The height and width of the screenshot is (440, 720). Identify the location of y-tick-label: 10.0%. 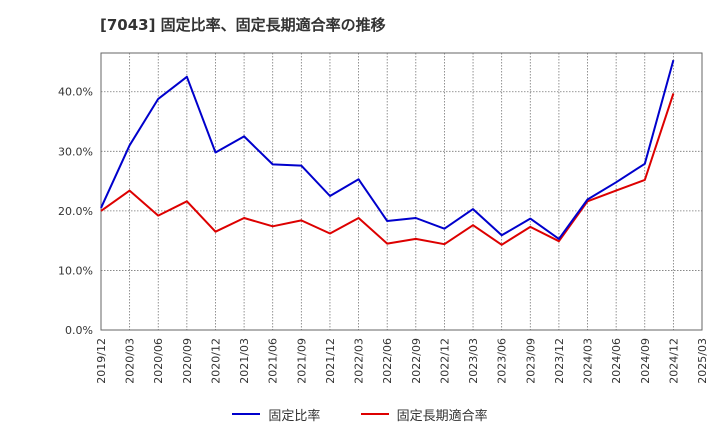
(75, 270).